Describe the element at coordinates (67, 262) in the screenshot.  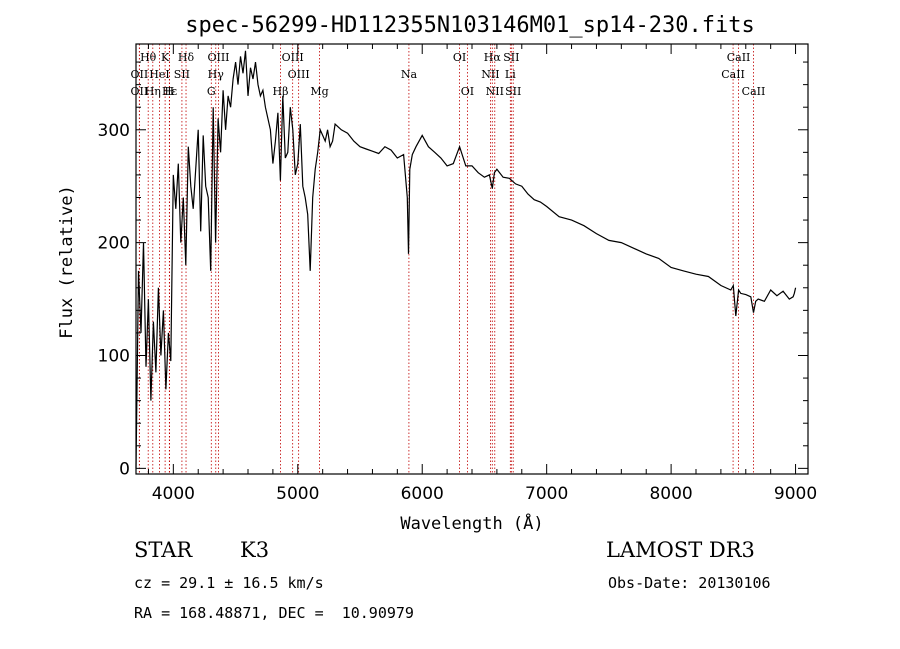
I see `y-axis-label: Flux (relative)` at that location.